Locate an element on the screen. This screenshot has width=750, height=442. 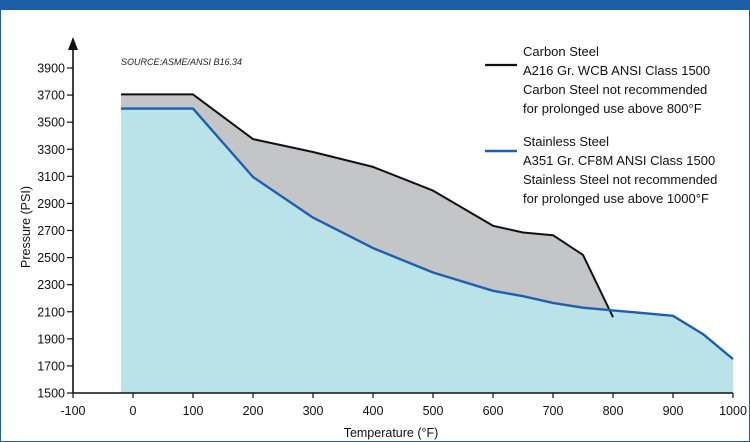
y-tick-label: 3100 is located at coordinates (51, 177).